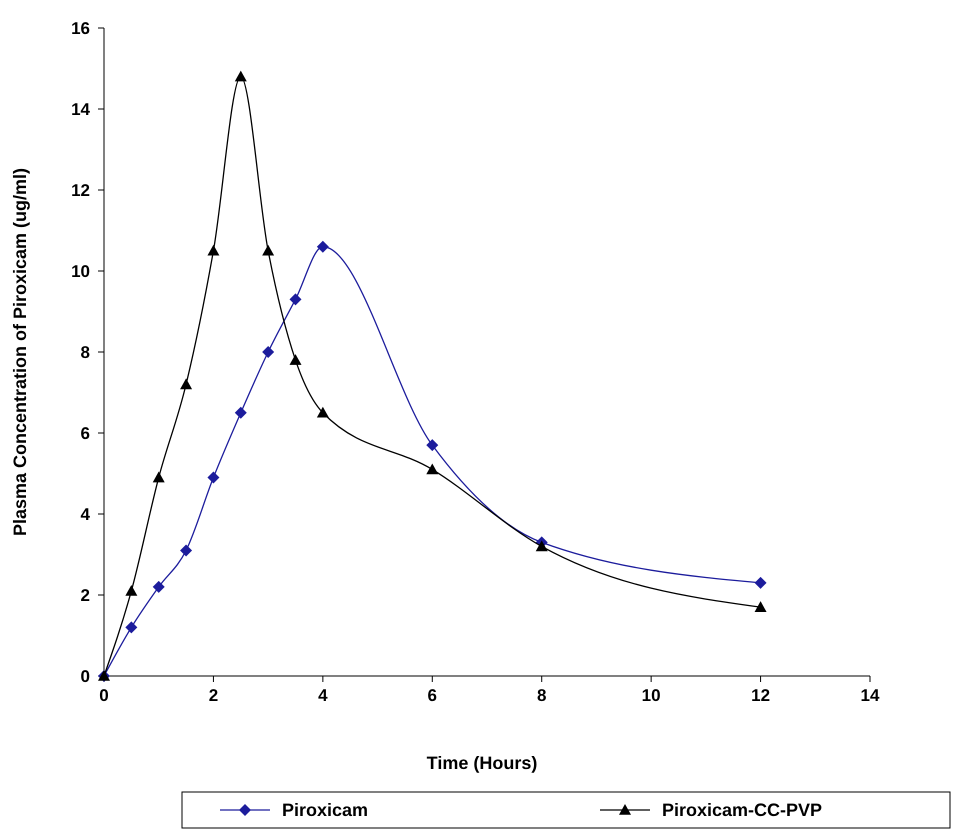 The image size is (958, 830). What do you see at coordinates (760, 695) in the screenshot?
I see `x-tick-label: 12` at bounding box center [760, 695].